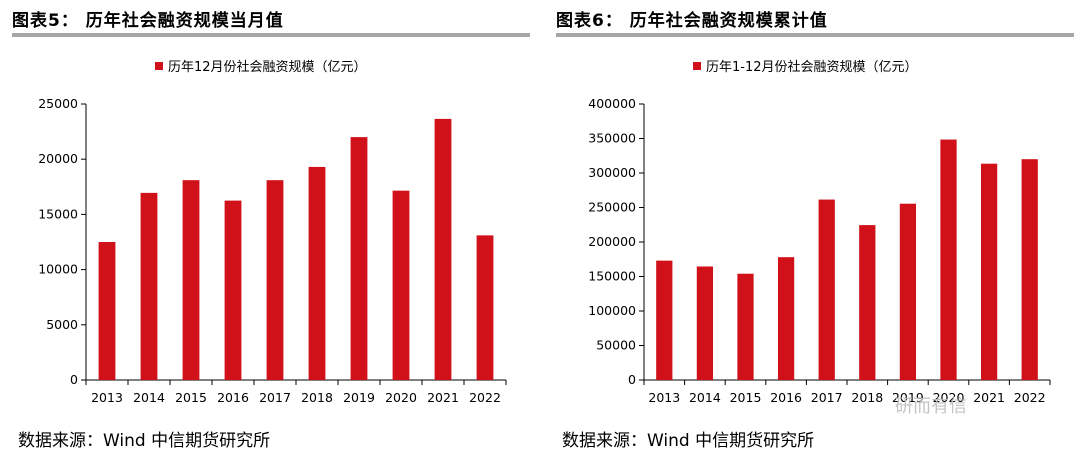 The width and height of the screenshot is (1080, 453). What do you see at coordinates (612, 207) in the screenshot?
I see `y-tick-label: 250000` at bounding box center [612, 207].